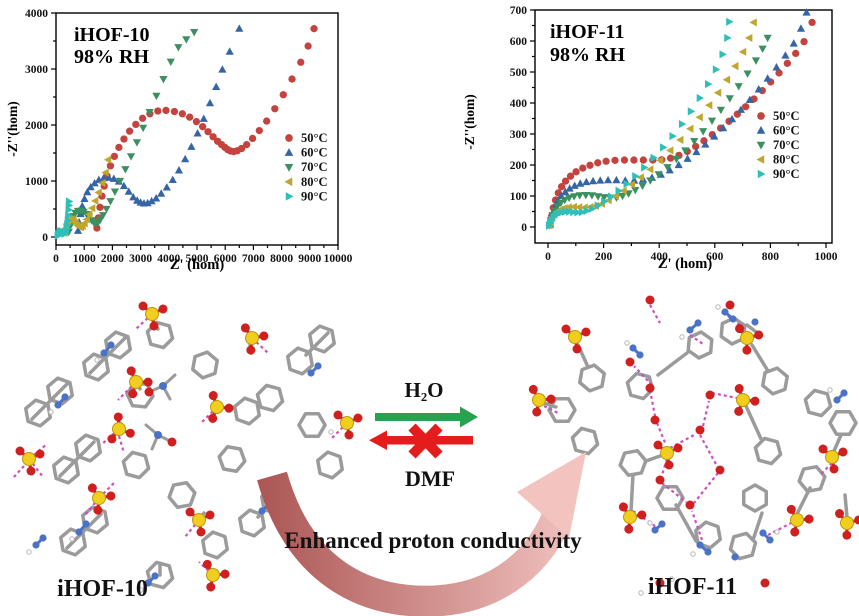 The height and width of the screenshot is (616, 859). I want to click on curved-arrow-shaft, so click(415, 543).